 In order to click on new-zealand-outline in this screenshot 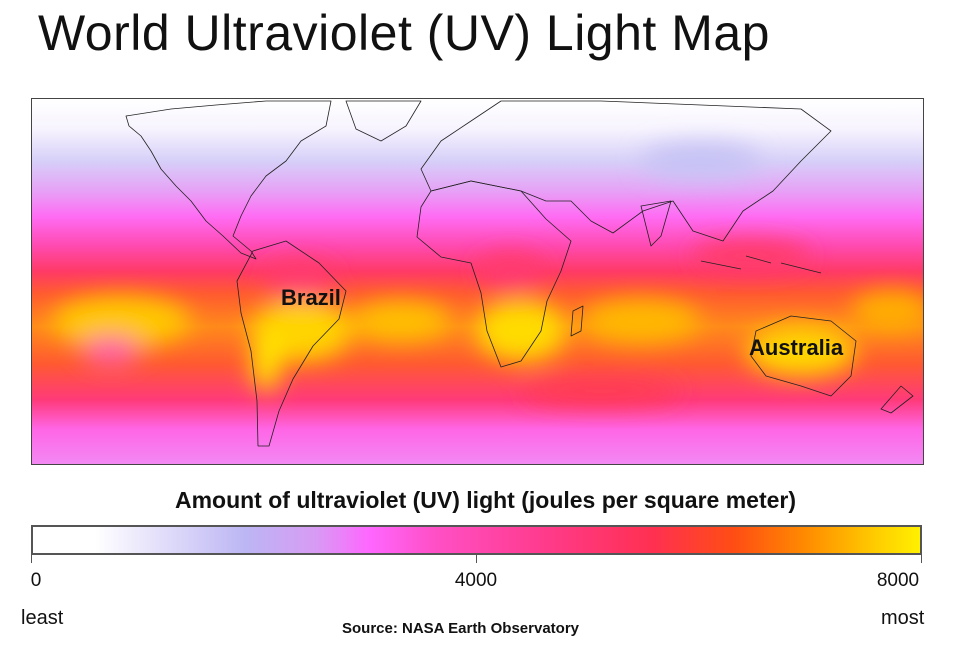, I will do `click(897, 399)`.